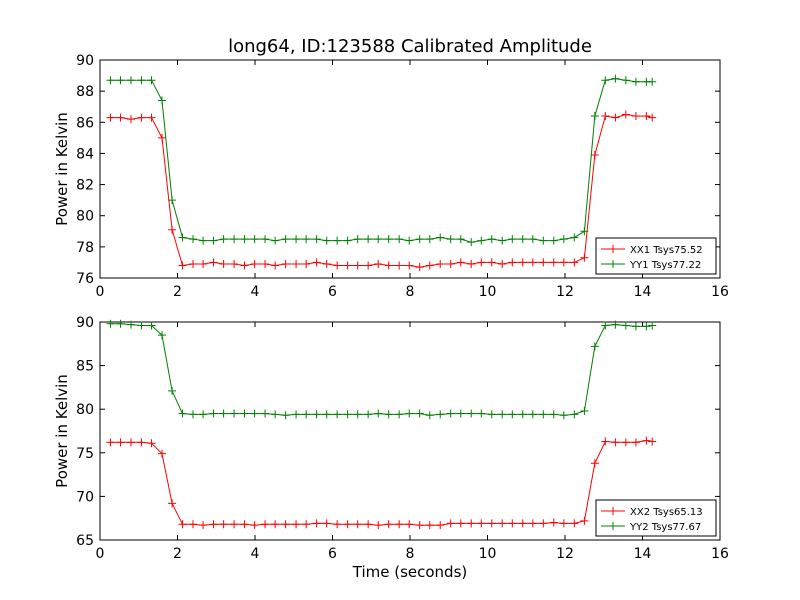 Image resolution: width=800 pixels, height=600 pixels. I want to click on x-tick-label: 2, so click(177, 554).